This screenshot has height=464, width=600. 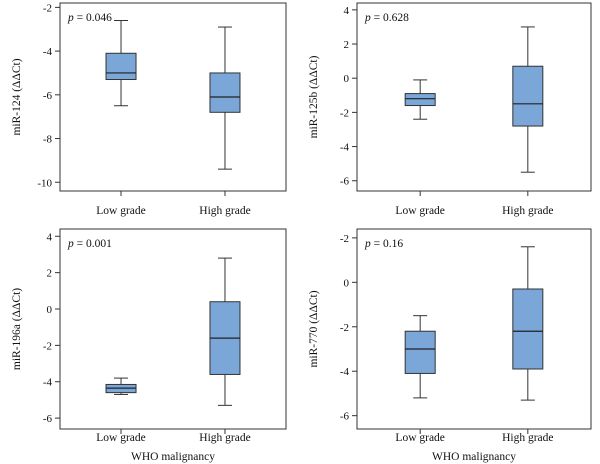 I want to click on y-axis-title: miR-196a (ΔΔCt), so click(x=17, y=329).